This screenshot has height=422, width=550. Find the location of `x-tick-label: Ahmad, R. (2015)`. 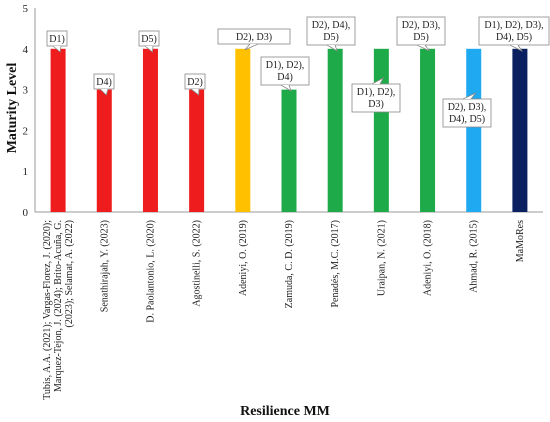

x-tick-label: Ahmad, R. (2015) is located at coordinates (474, 256).